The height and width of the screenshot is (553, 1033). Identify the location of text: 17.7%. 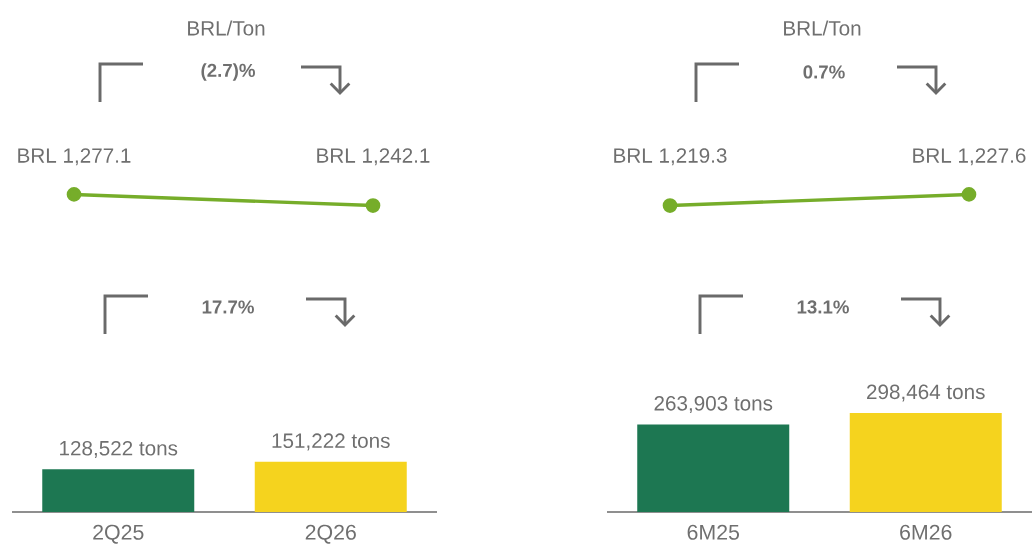
(228, 307).